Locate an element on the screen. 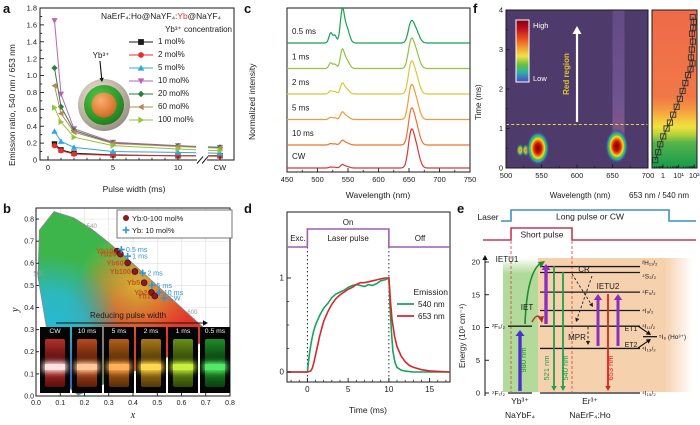 The width and height of the screenshot is (700, 425). svg-text: 10² is located at coordinates (694, 175).